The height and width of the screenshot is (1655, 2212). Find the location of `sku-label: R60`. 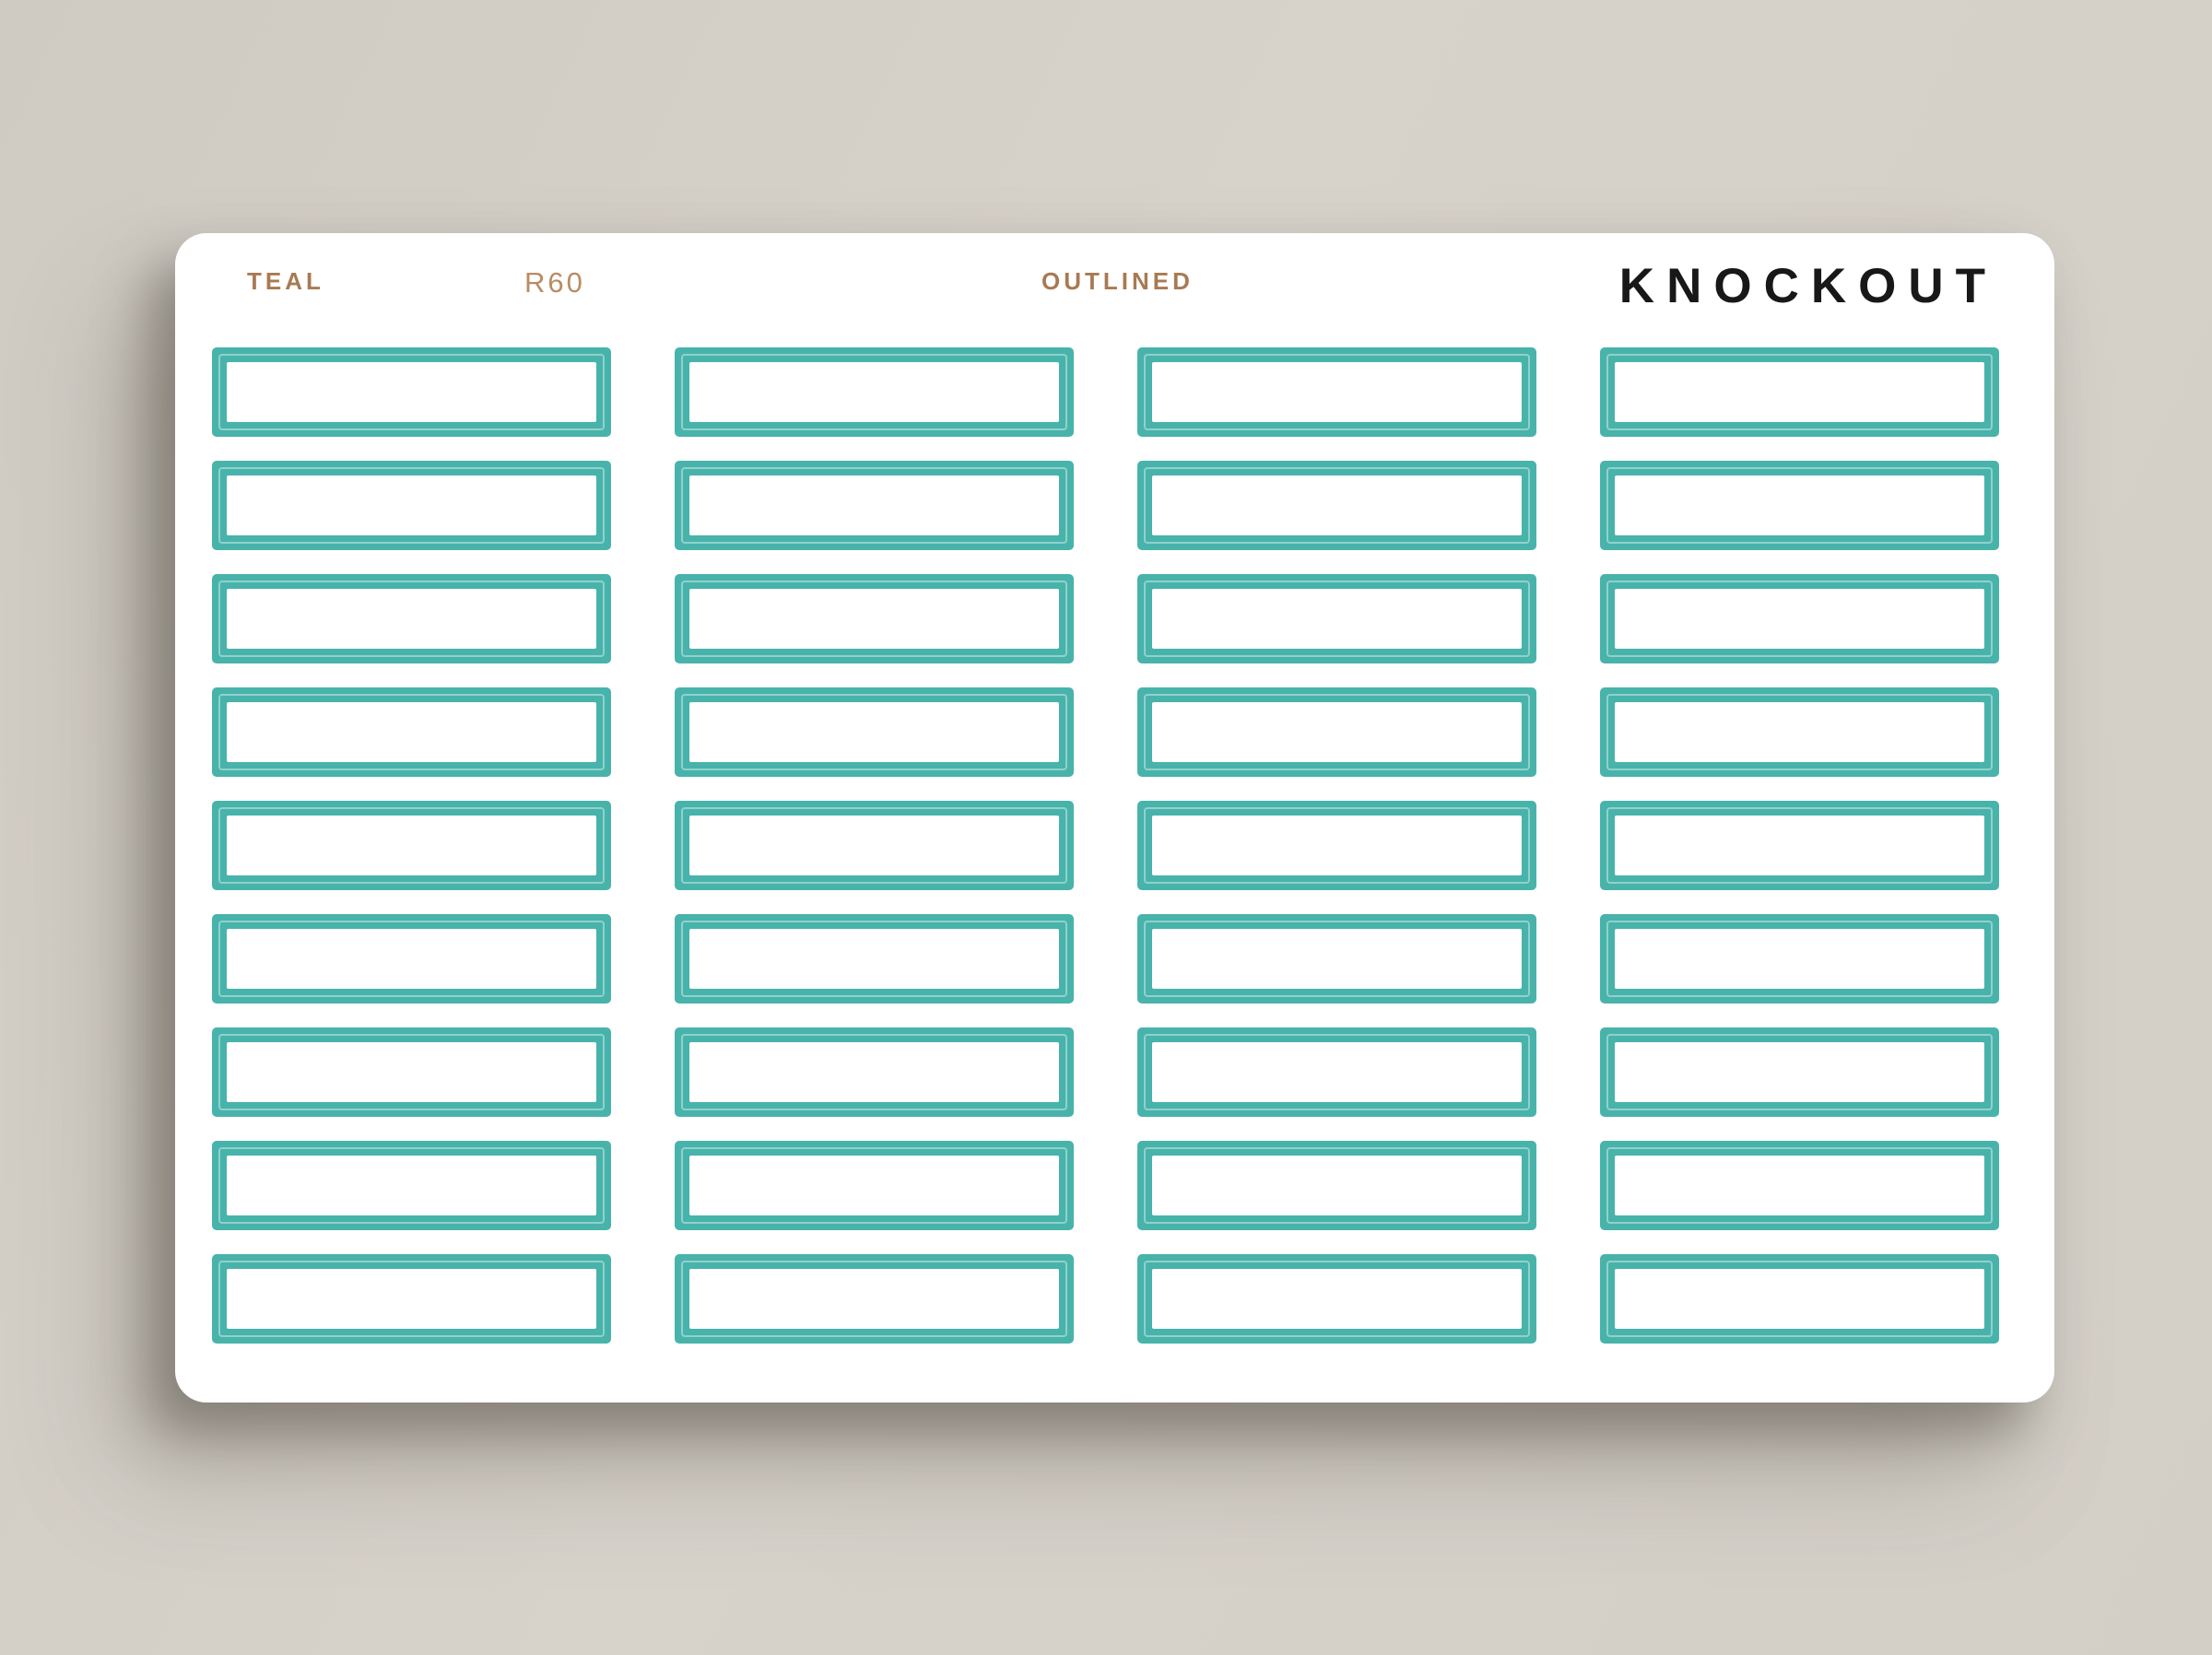

sku-label: R60 is located at coordinates (554, 282).